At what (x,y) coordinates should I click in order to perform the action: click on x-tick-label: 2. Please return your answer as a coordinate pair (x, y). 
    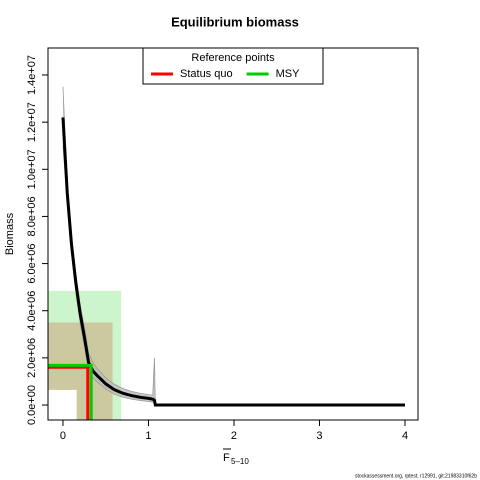
    Looking at the image, I should click on (234, 436).